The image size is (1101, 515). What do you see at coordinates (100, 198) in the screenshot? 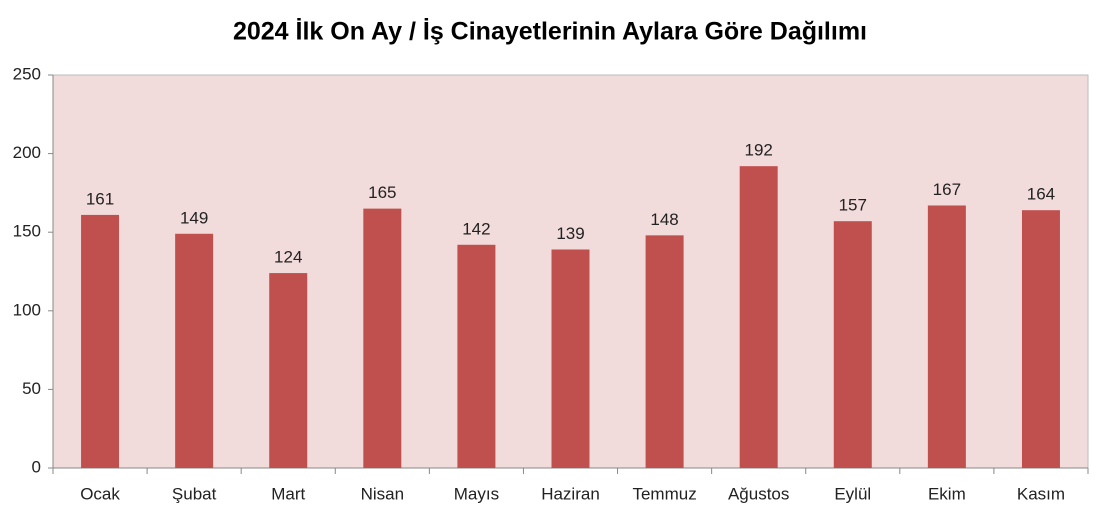
I see `value-label: 161` at bounding box center [100, 198].